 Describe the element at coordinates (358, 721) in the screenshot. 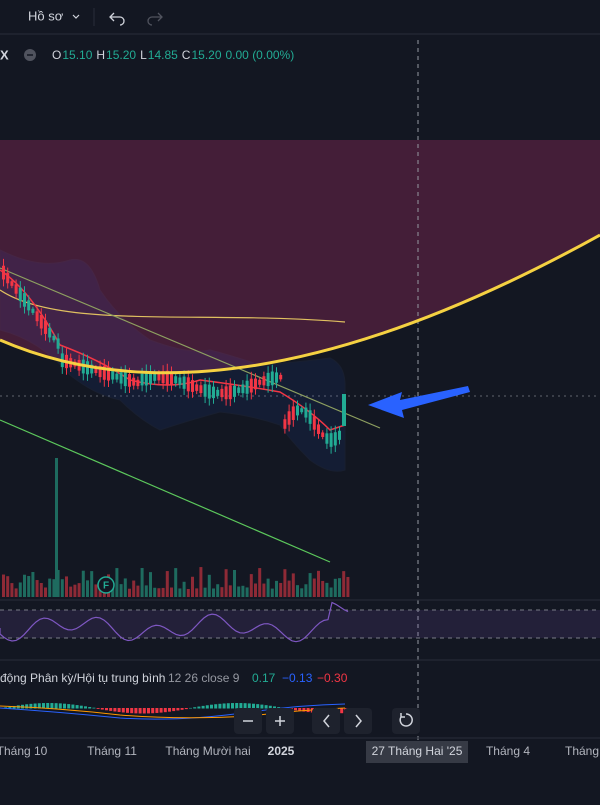

I see `scroll-right-button` at that location.